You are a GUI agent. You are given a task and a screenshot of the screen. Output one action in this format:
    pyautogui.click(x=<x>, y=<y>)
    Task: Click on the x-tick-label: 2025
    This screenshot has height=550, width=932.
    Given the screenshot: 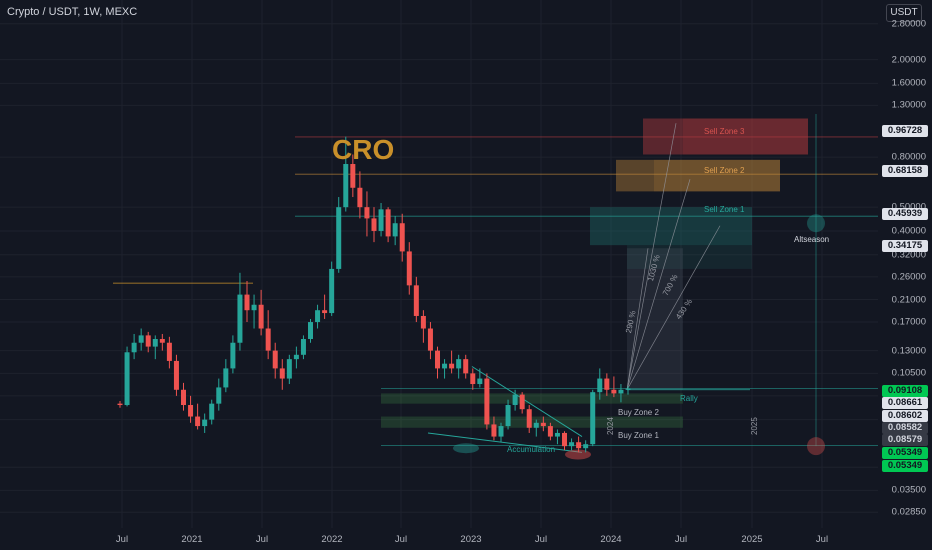 What is the action you would take?
    pyautogui.click(x=752, y=539)
    